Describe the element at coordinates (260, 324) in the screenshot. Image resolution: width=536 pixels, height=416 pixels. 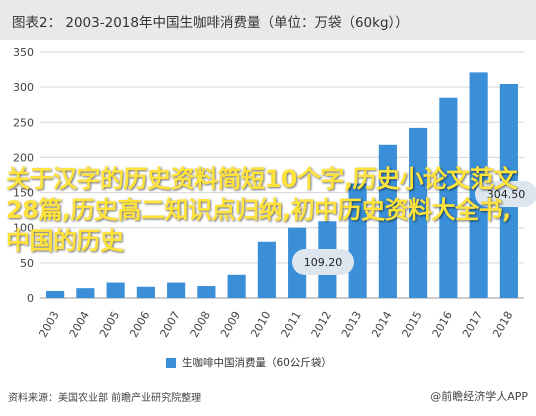
I see `x-tick-label: 2010` at that location.